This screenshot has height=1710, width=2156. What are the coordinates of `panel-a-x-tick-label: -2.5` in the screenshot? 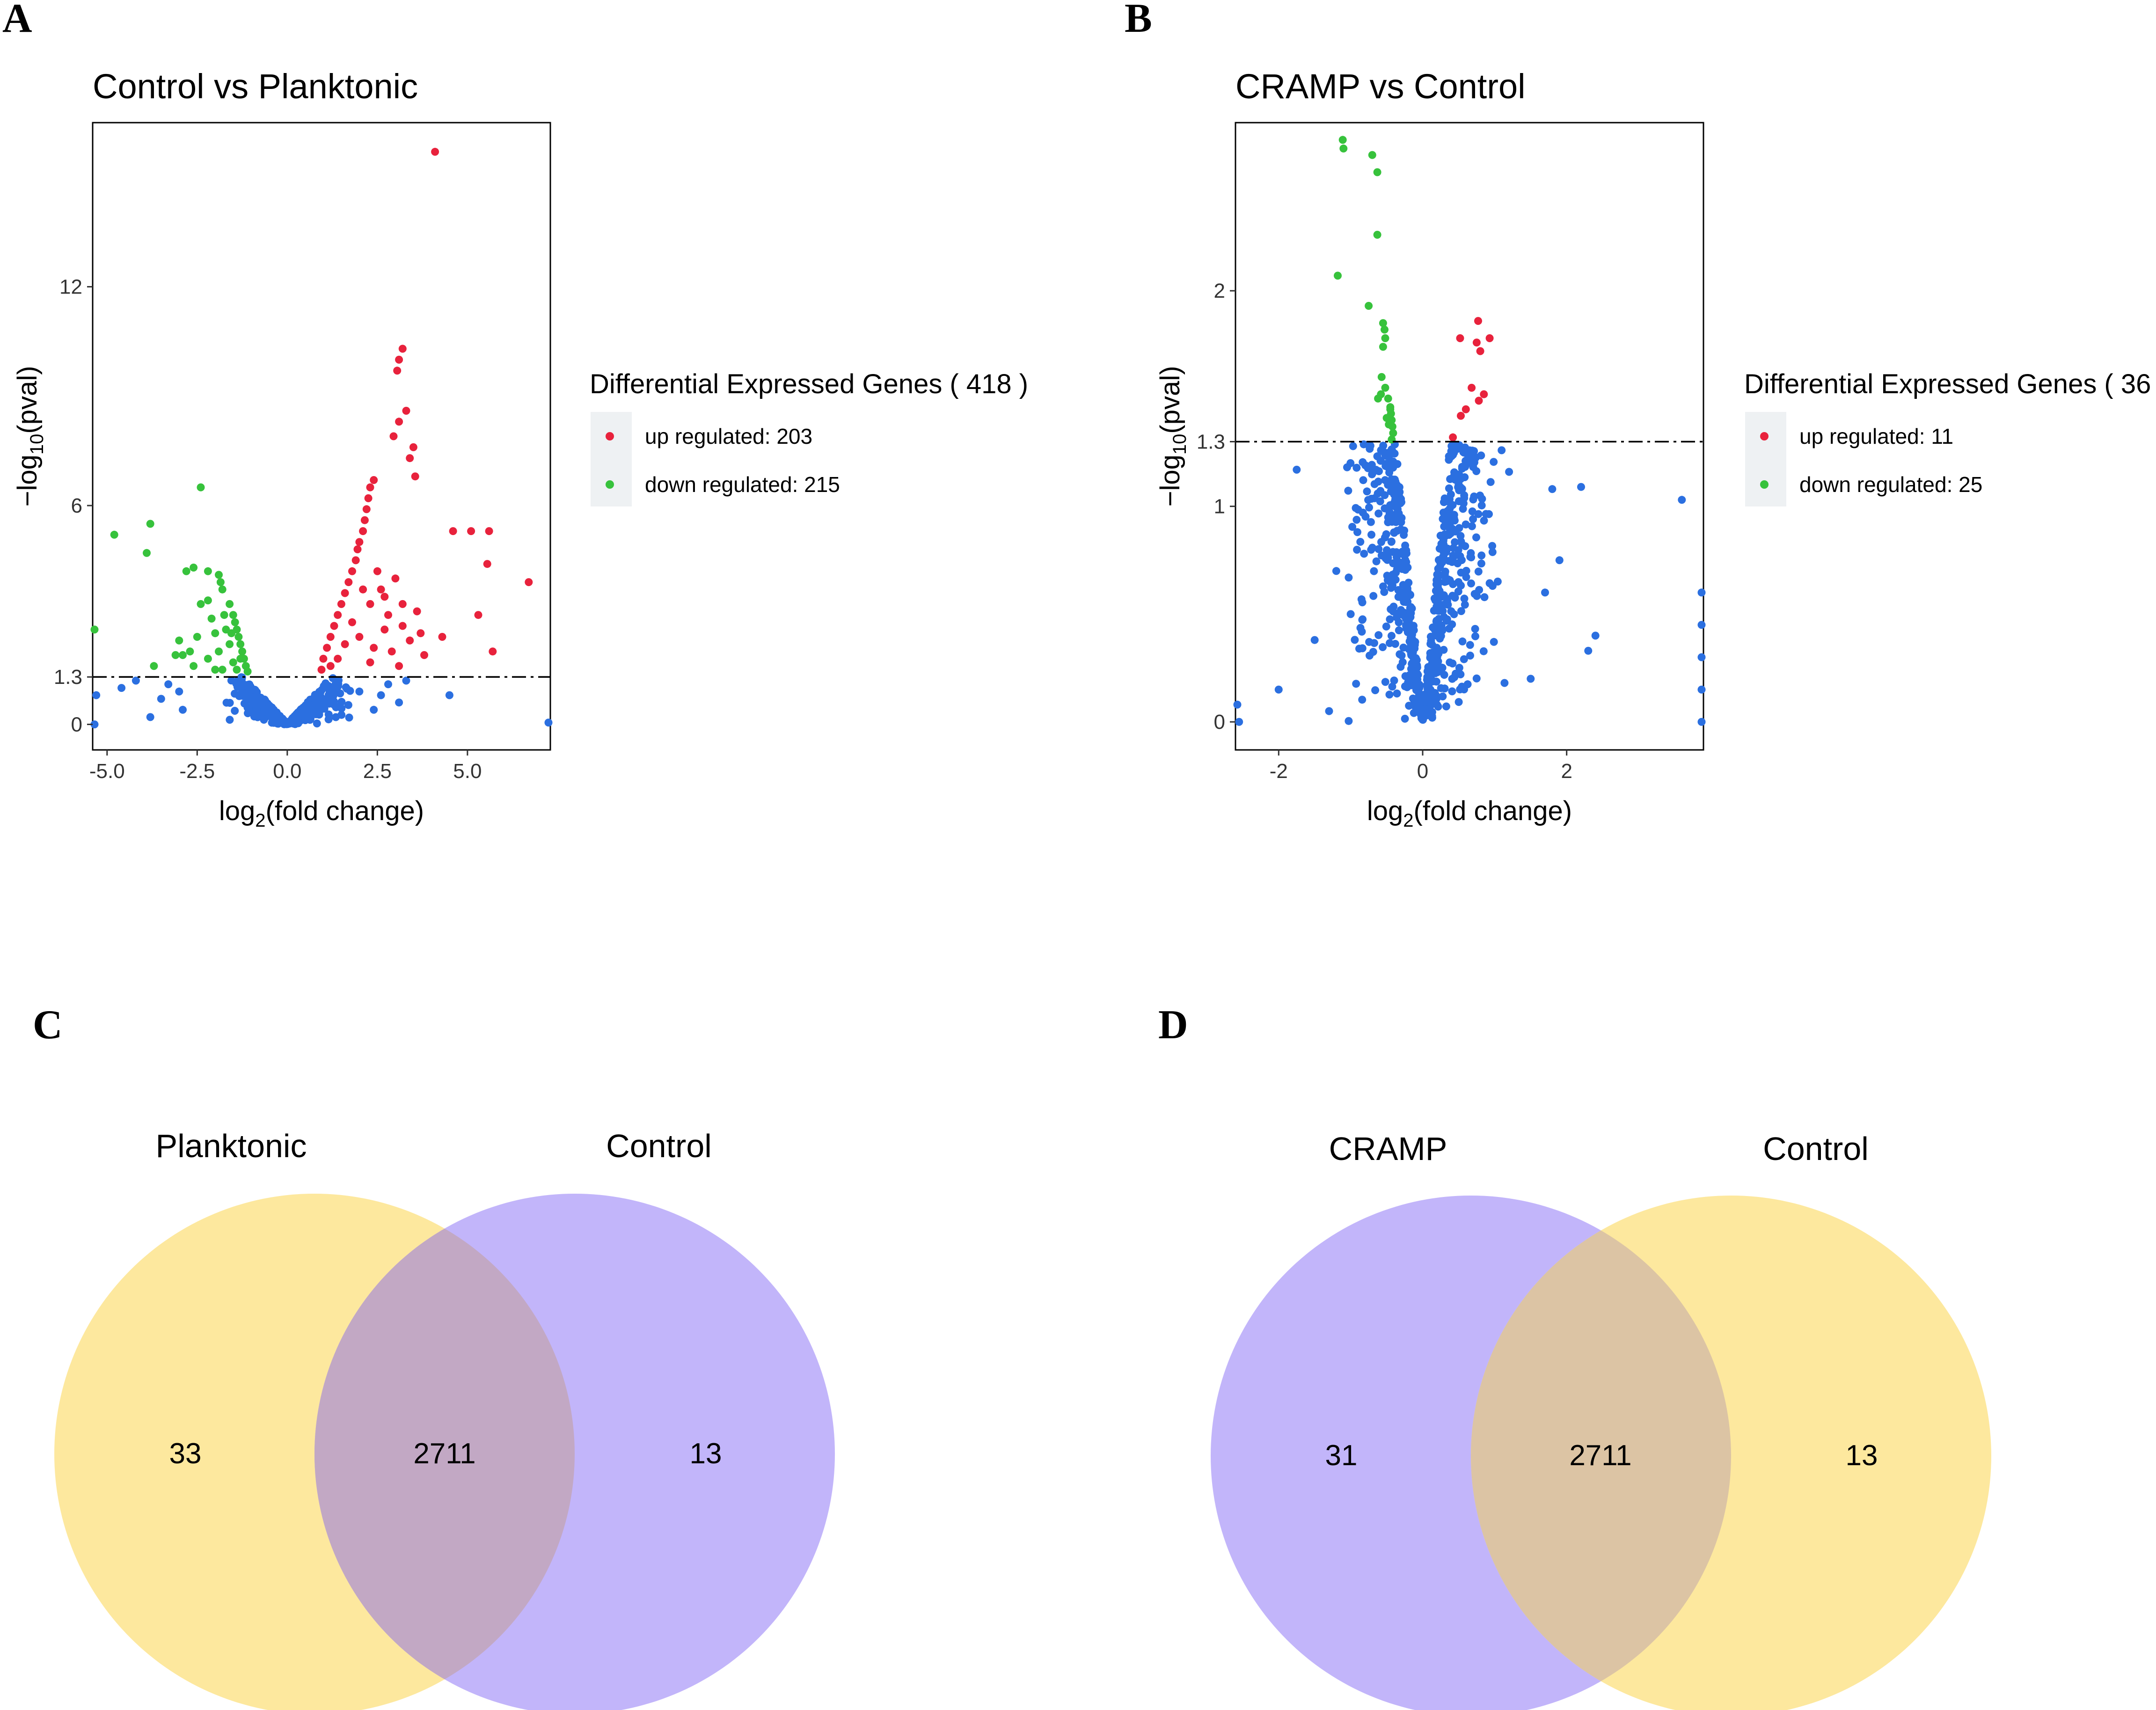 It's located at (197, 771).